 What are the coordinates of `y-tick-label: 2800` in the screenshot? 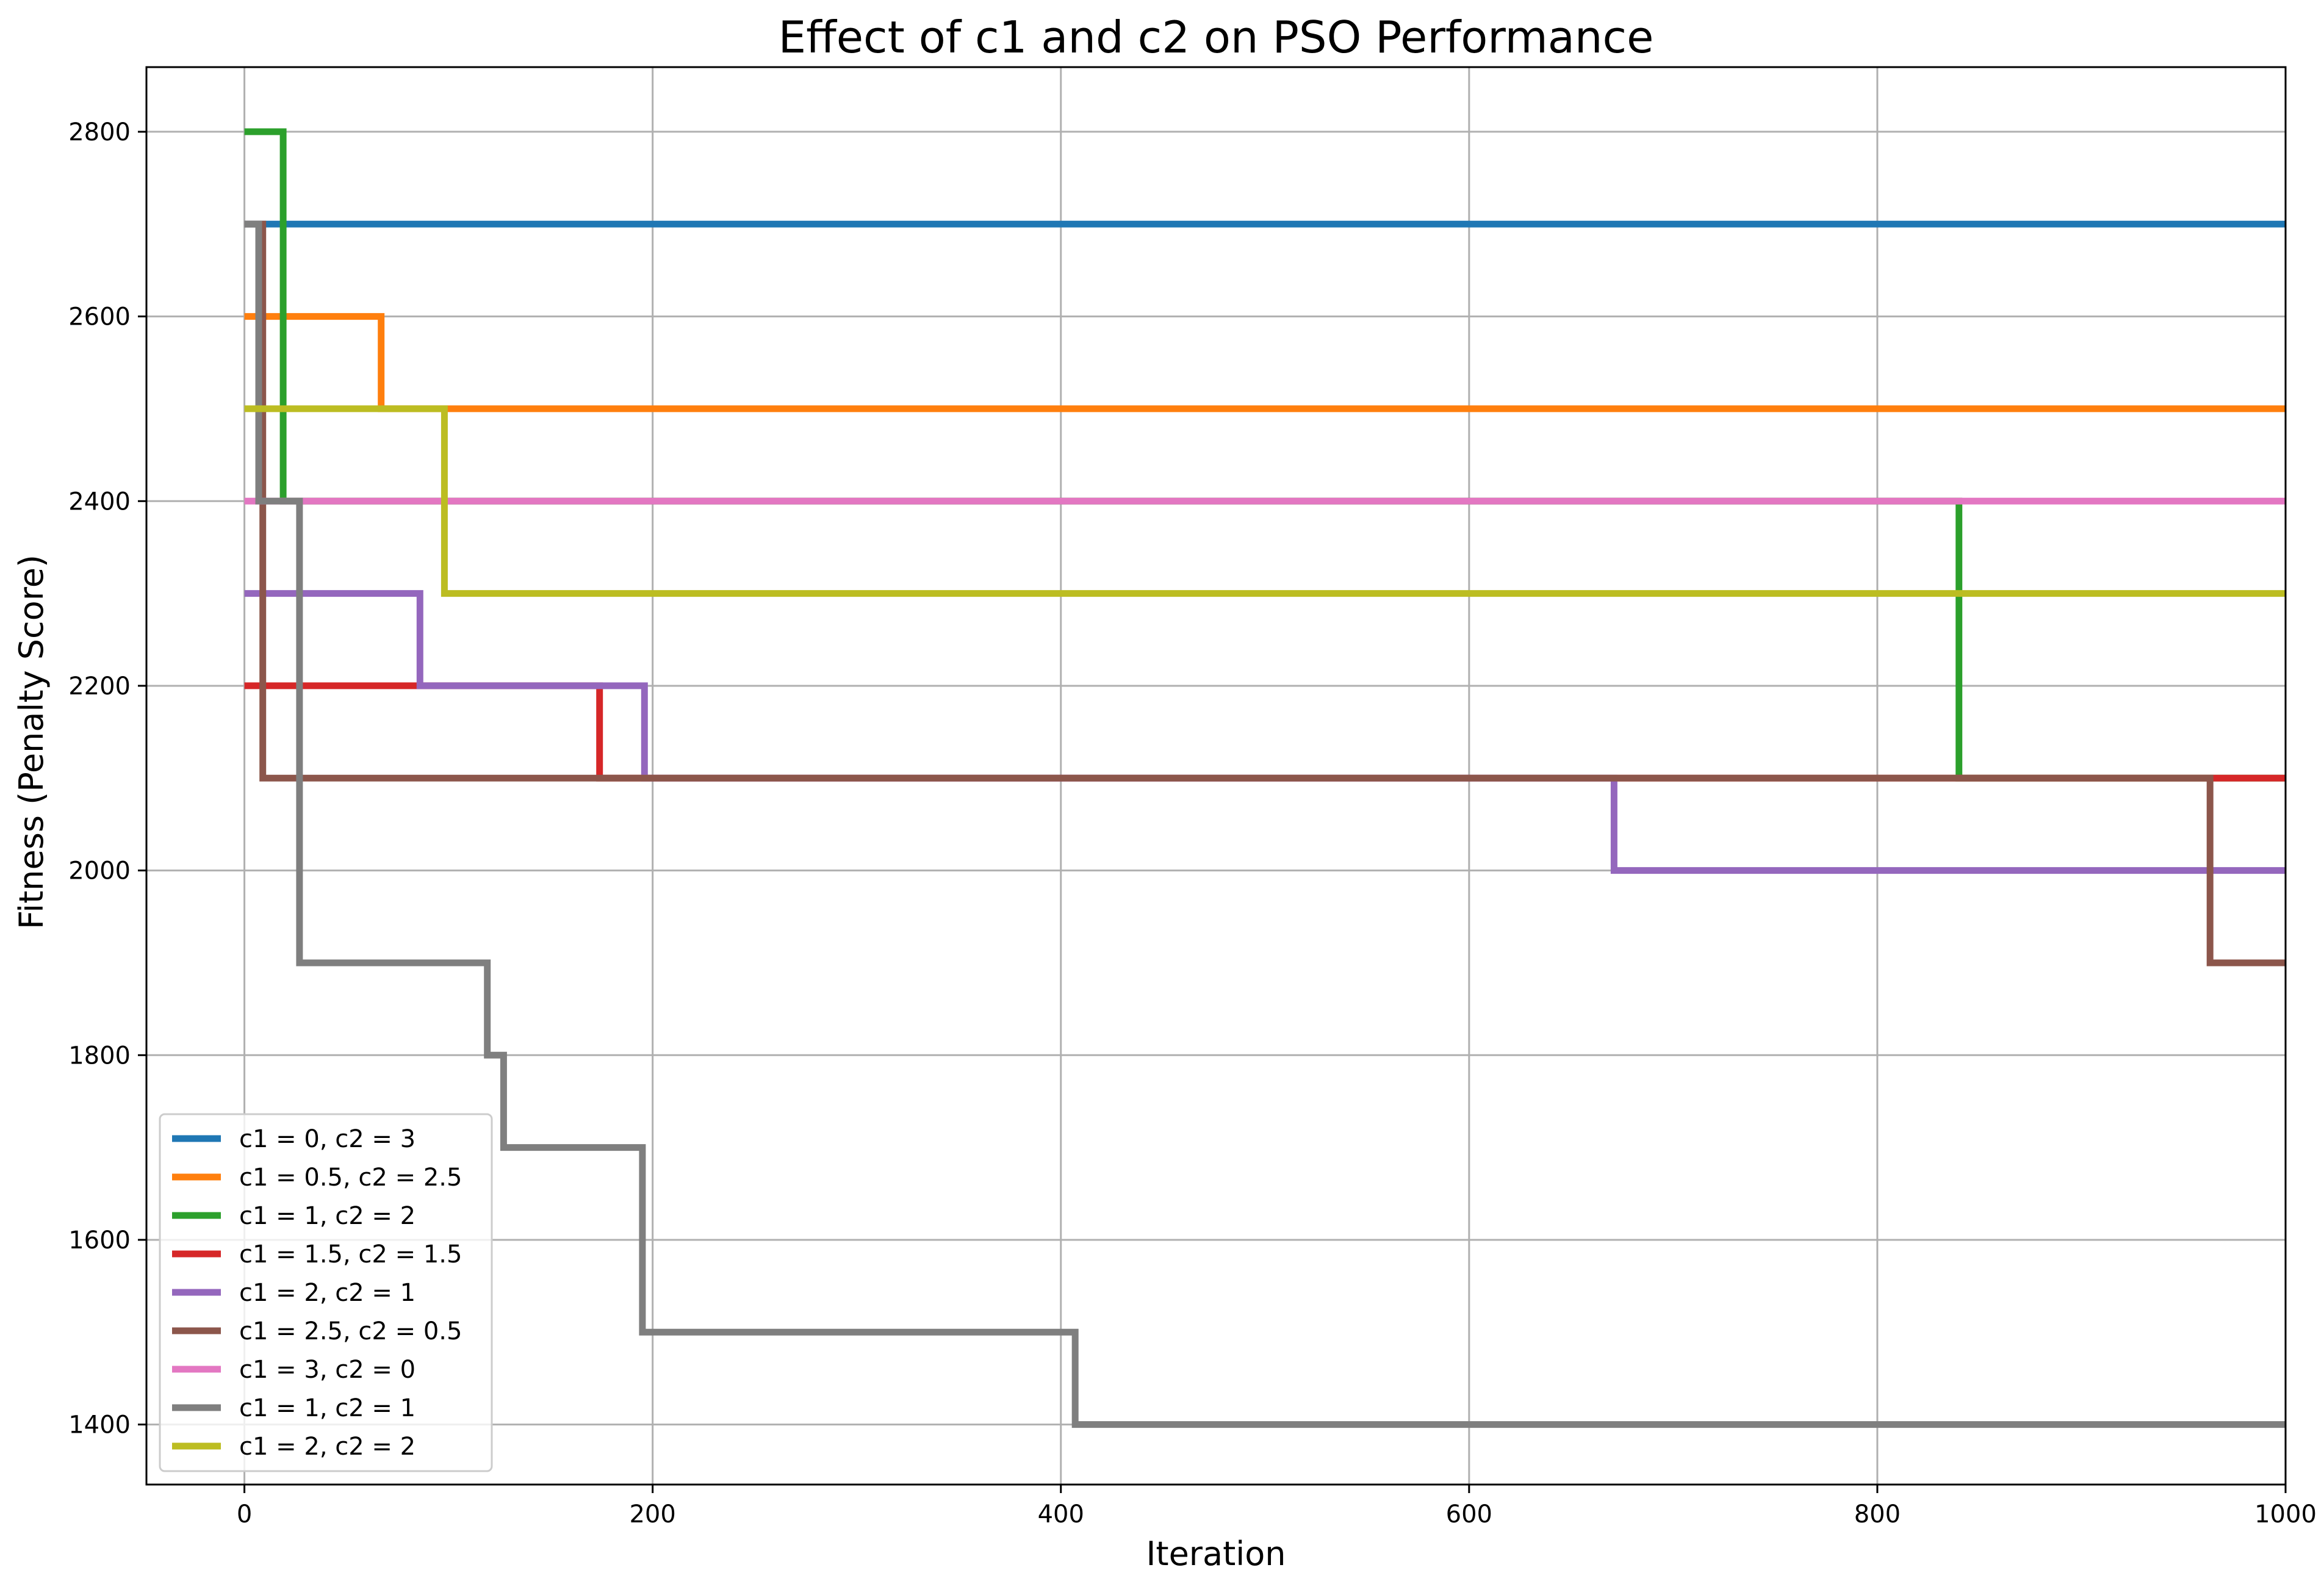 It's located at (100, 132).